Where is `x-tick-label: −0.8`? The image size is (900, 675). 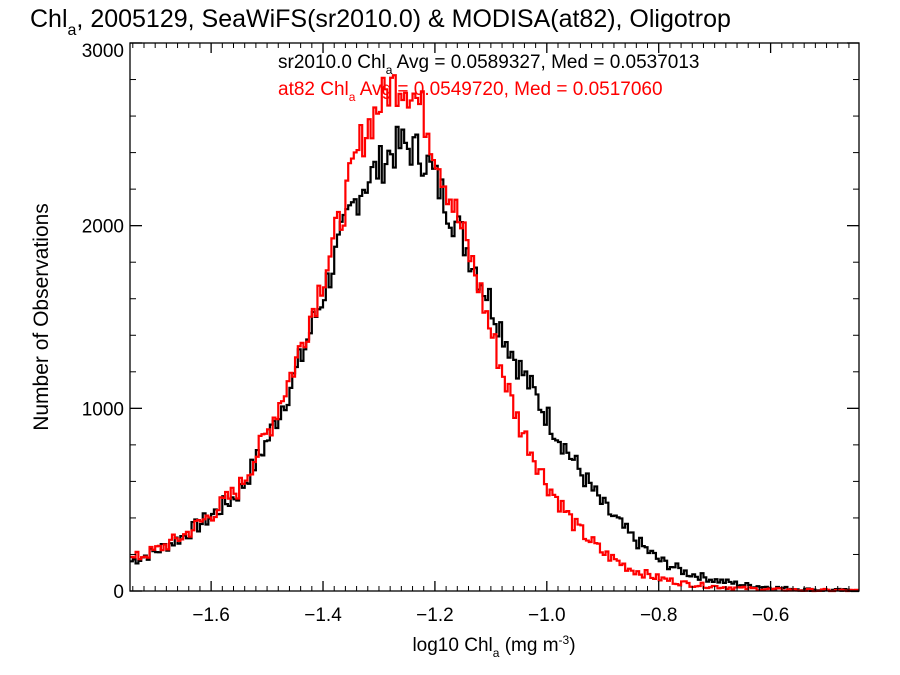
x-tick-label: −0.8 is located at coordinates (659, 615).